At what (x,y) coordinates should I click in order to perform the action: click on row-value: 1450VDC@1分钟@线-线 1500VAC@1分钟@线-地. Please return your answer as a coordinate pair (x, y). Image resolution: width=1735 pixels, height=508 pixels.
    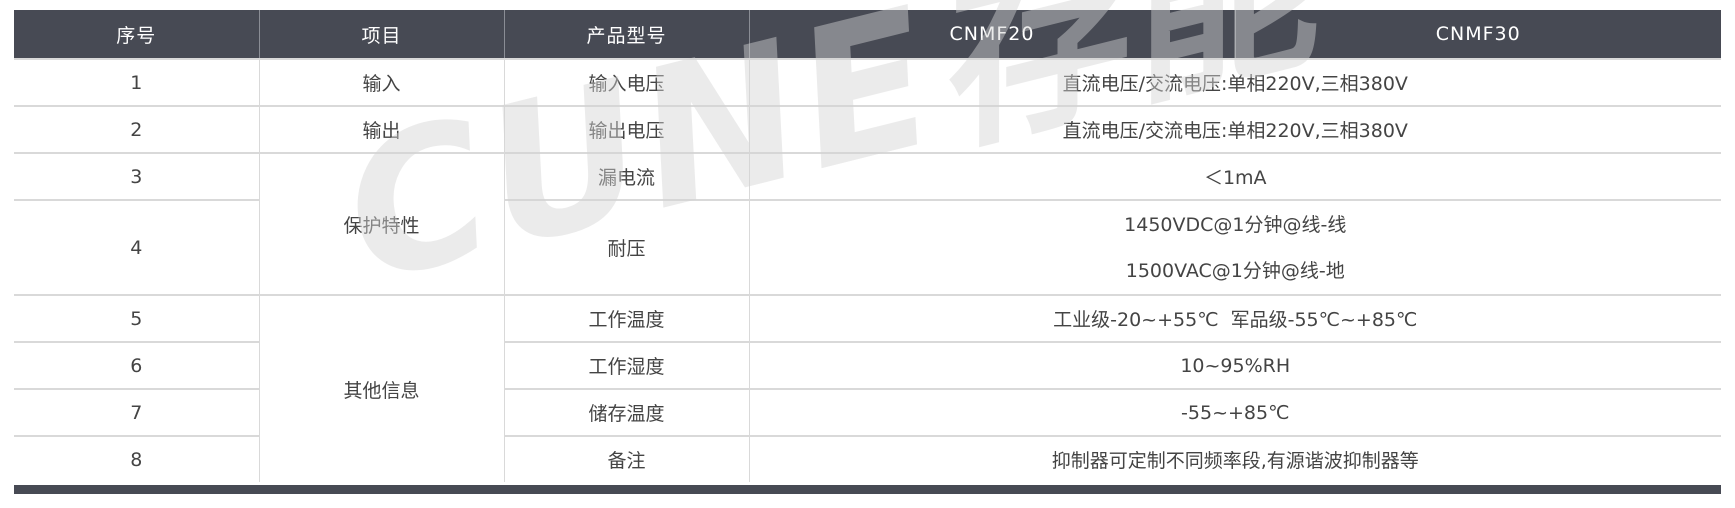
    Looking at the image, I should click on (1234, 247).